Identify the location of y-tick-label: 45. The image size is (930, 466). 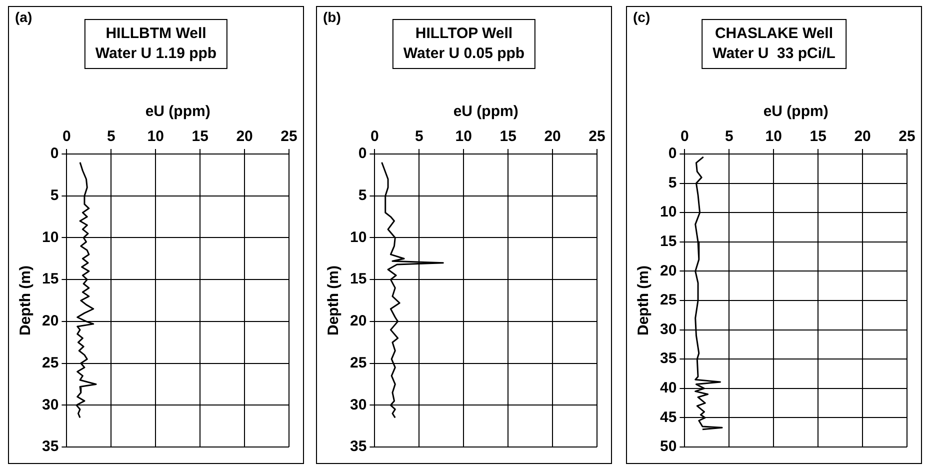
(668, 417).